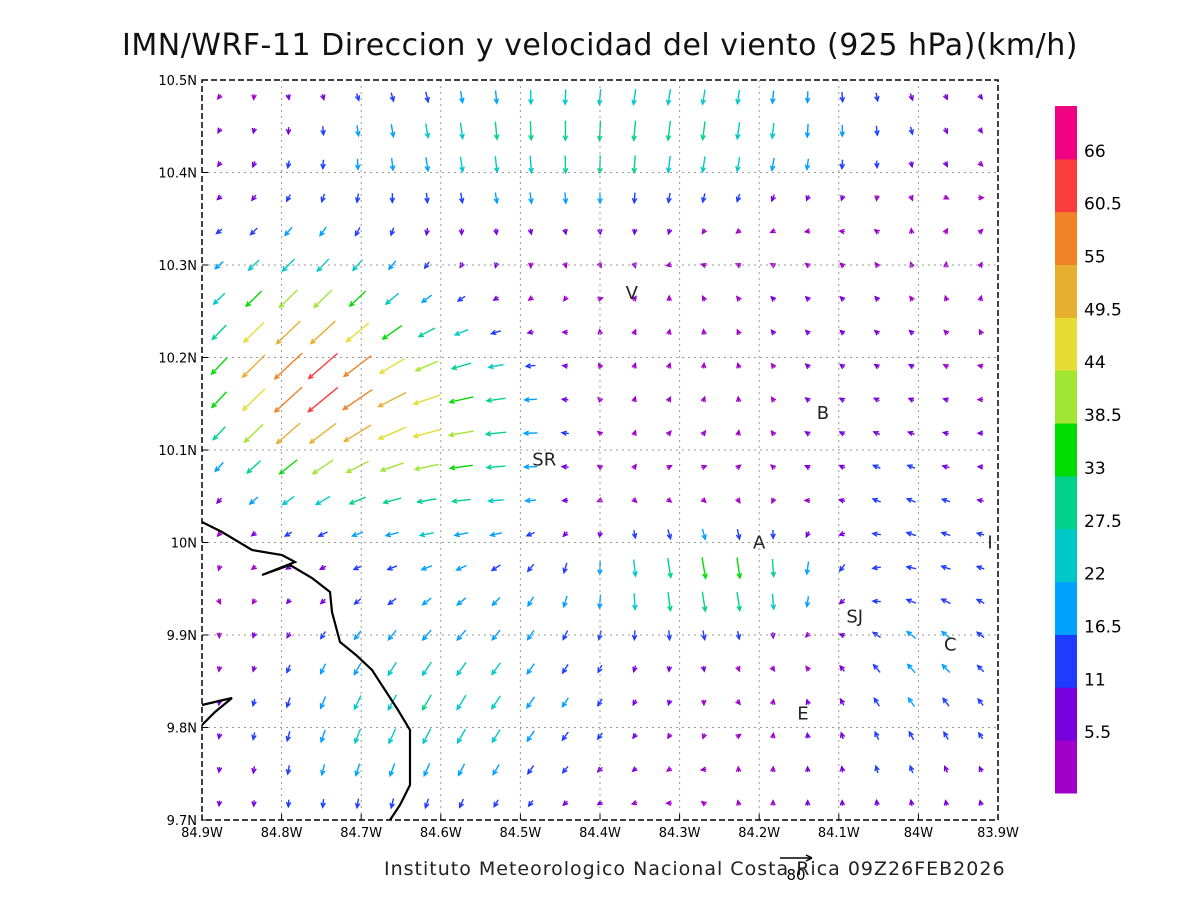 This screenshot has height=900, width=1200. Describe the element at coordinates (600, 833) in the screenshot. I see `lon-tick-label: 84.4W` at that location.